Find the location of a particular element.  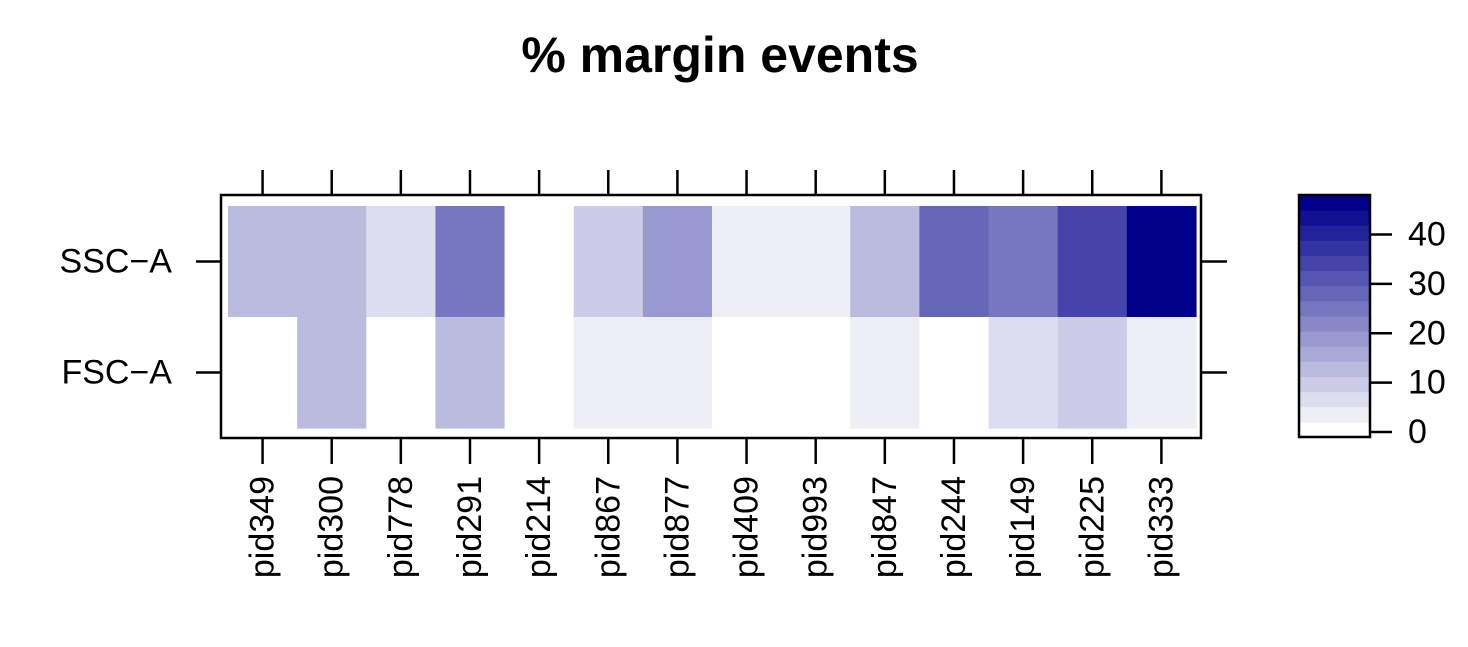

y-tick-label: SSC−A is located at coordinates (116, 262).